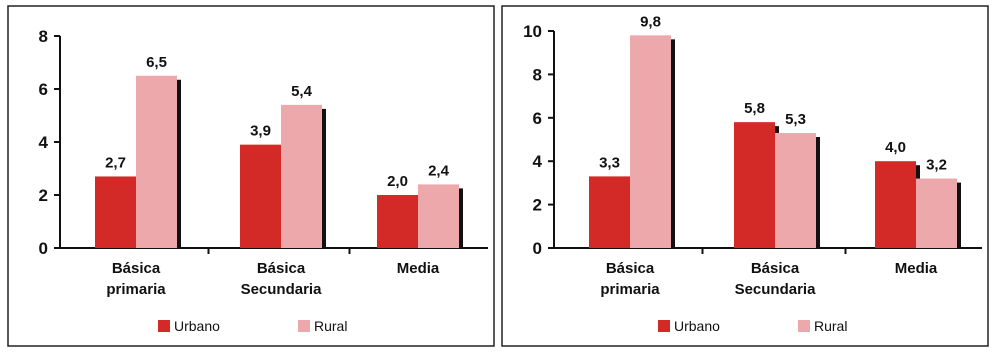 The image size is (994, 352). Describe the element at coordinates (650, 21) in the screenshot. I see `data-label: 9,8` at that location.